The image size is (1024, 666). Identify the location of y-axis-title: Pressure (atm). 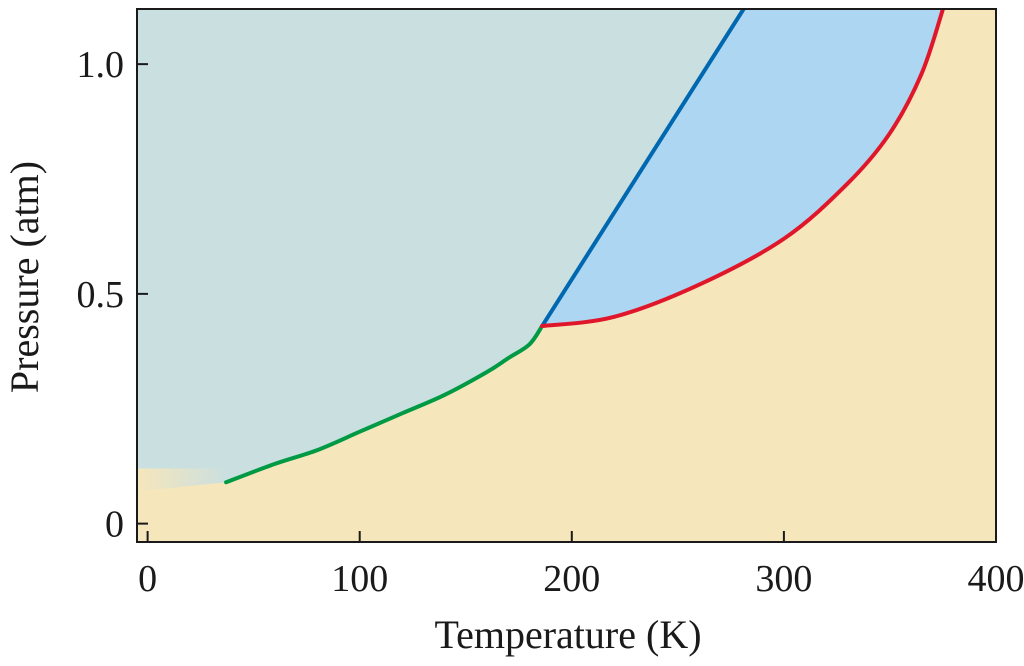
(24, 277).